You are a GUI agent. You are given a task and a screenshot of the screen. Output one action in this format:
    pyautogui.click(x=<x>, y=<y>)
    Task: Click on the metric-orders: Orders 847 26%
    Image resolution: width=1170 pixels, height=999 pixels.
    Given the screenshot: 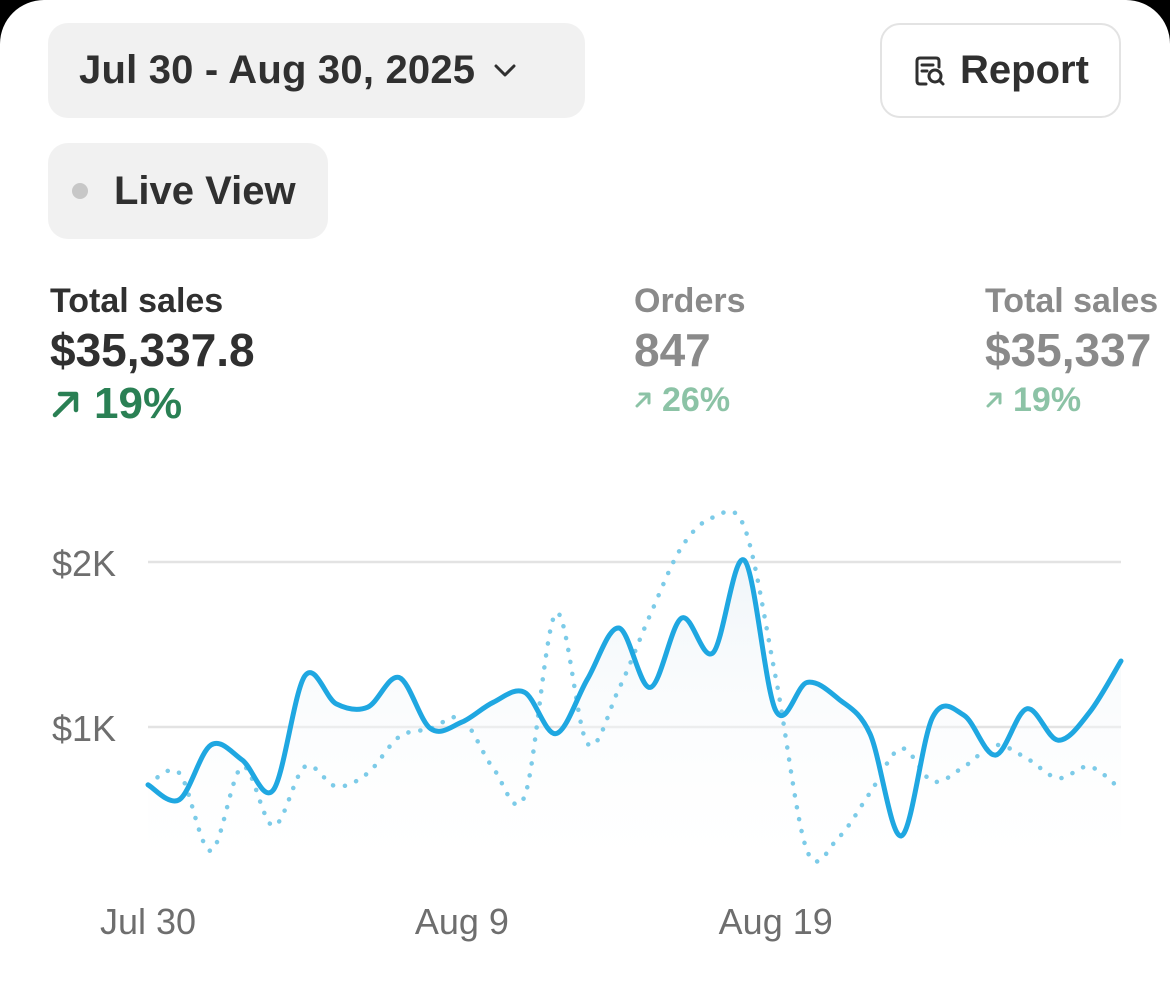 What is the action you would take?
    pyautogui.click(x=690, y=351)
    